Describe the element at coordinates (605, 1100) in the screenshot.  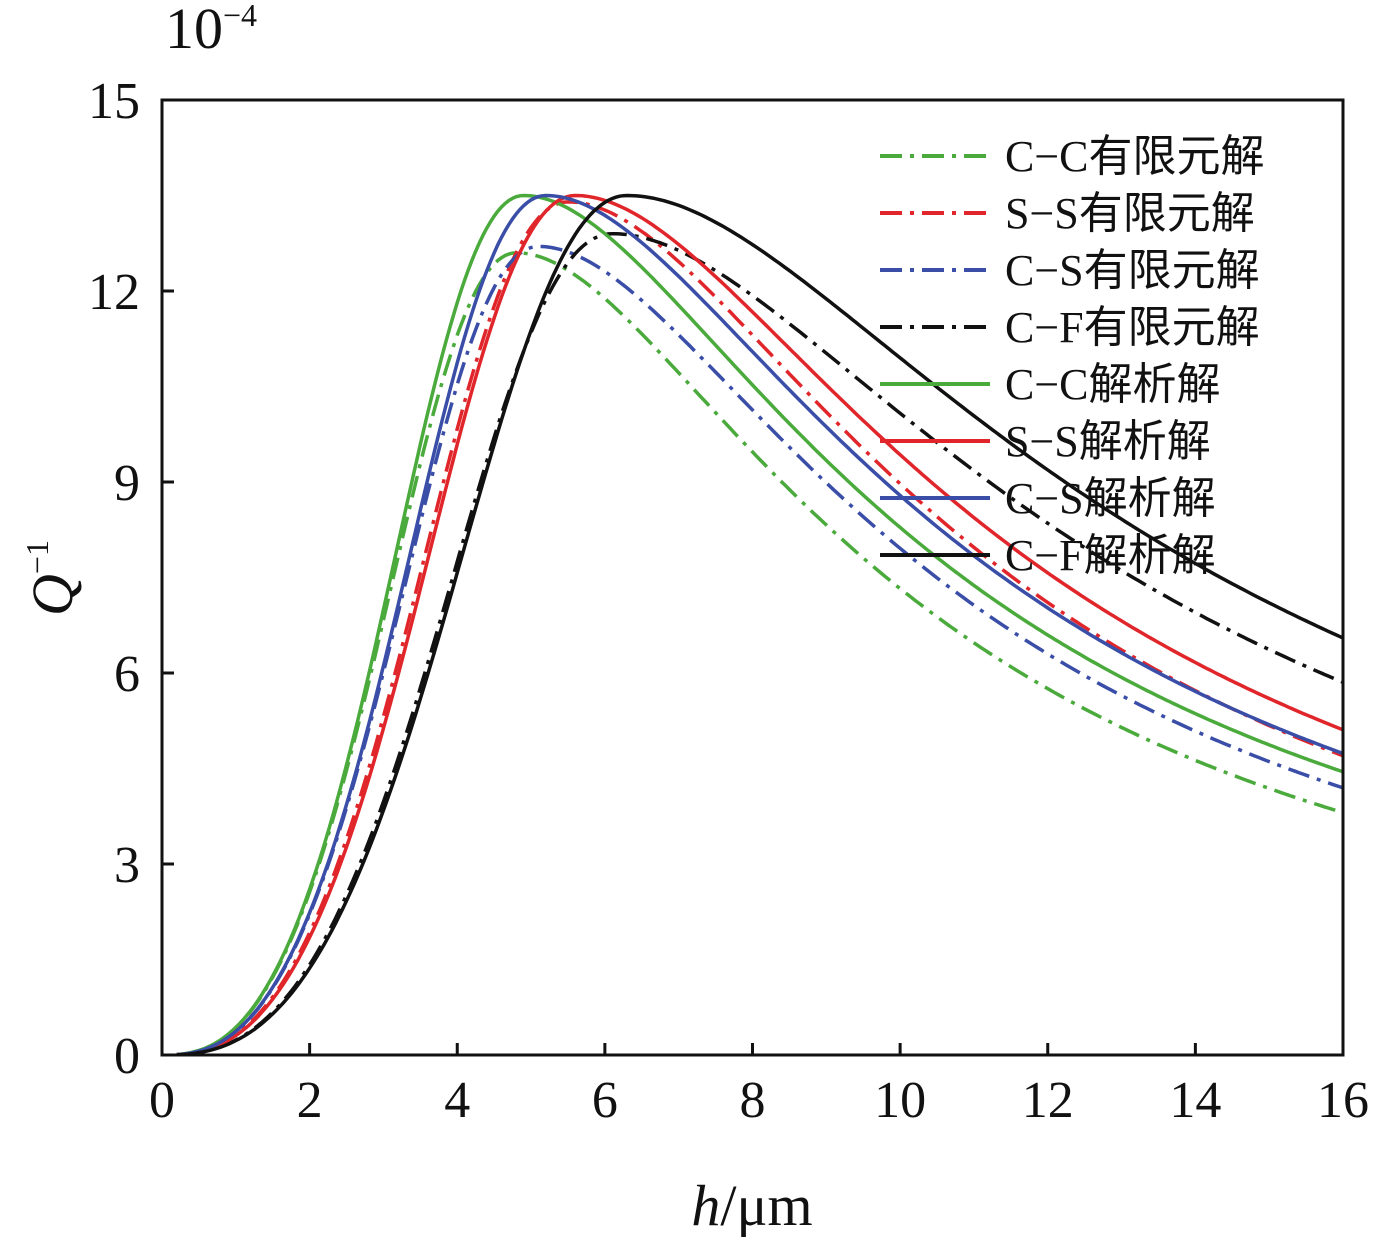
I see `x-tick-label: 6` at that location.